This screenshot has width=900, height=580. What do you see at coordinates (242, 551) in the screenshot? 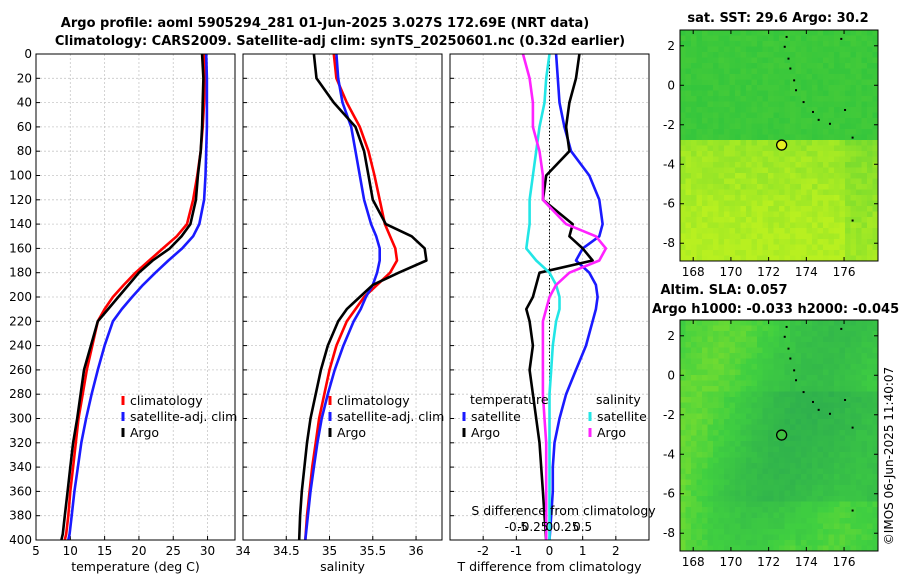
I see `salinity-xtick-label: 34` at bounding box center [242, 551].